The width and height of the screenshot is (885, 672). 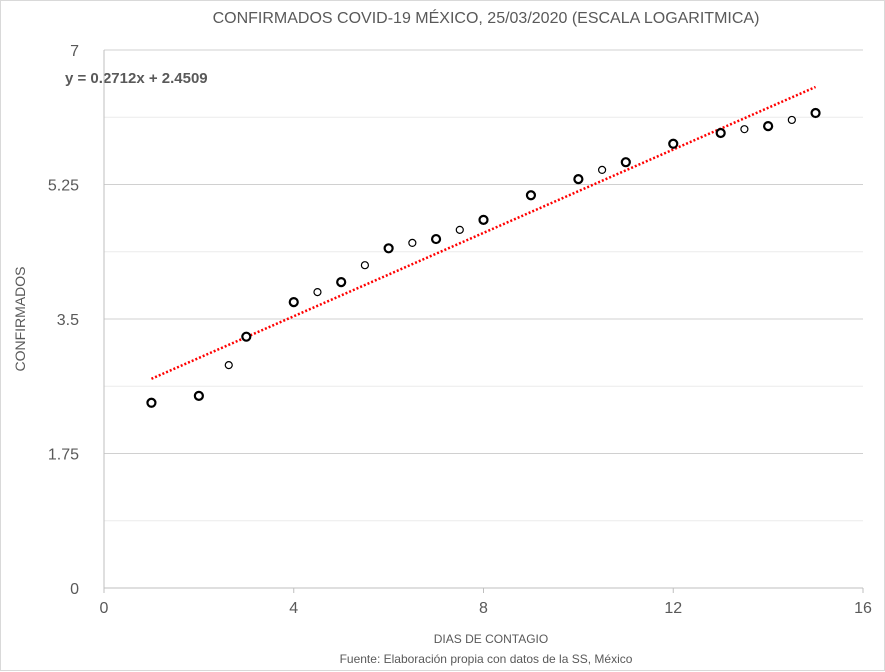 I want to click on x-tick-label: 8, so click(x=483, y=608).